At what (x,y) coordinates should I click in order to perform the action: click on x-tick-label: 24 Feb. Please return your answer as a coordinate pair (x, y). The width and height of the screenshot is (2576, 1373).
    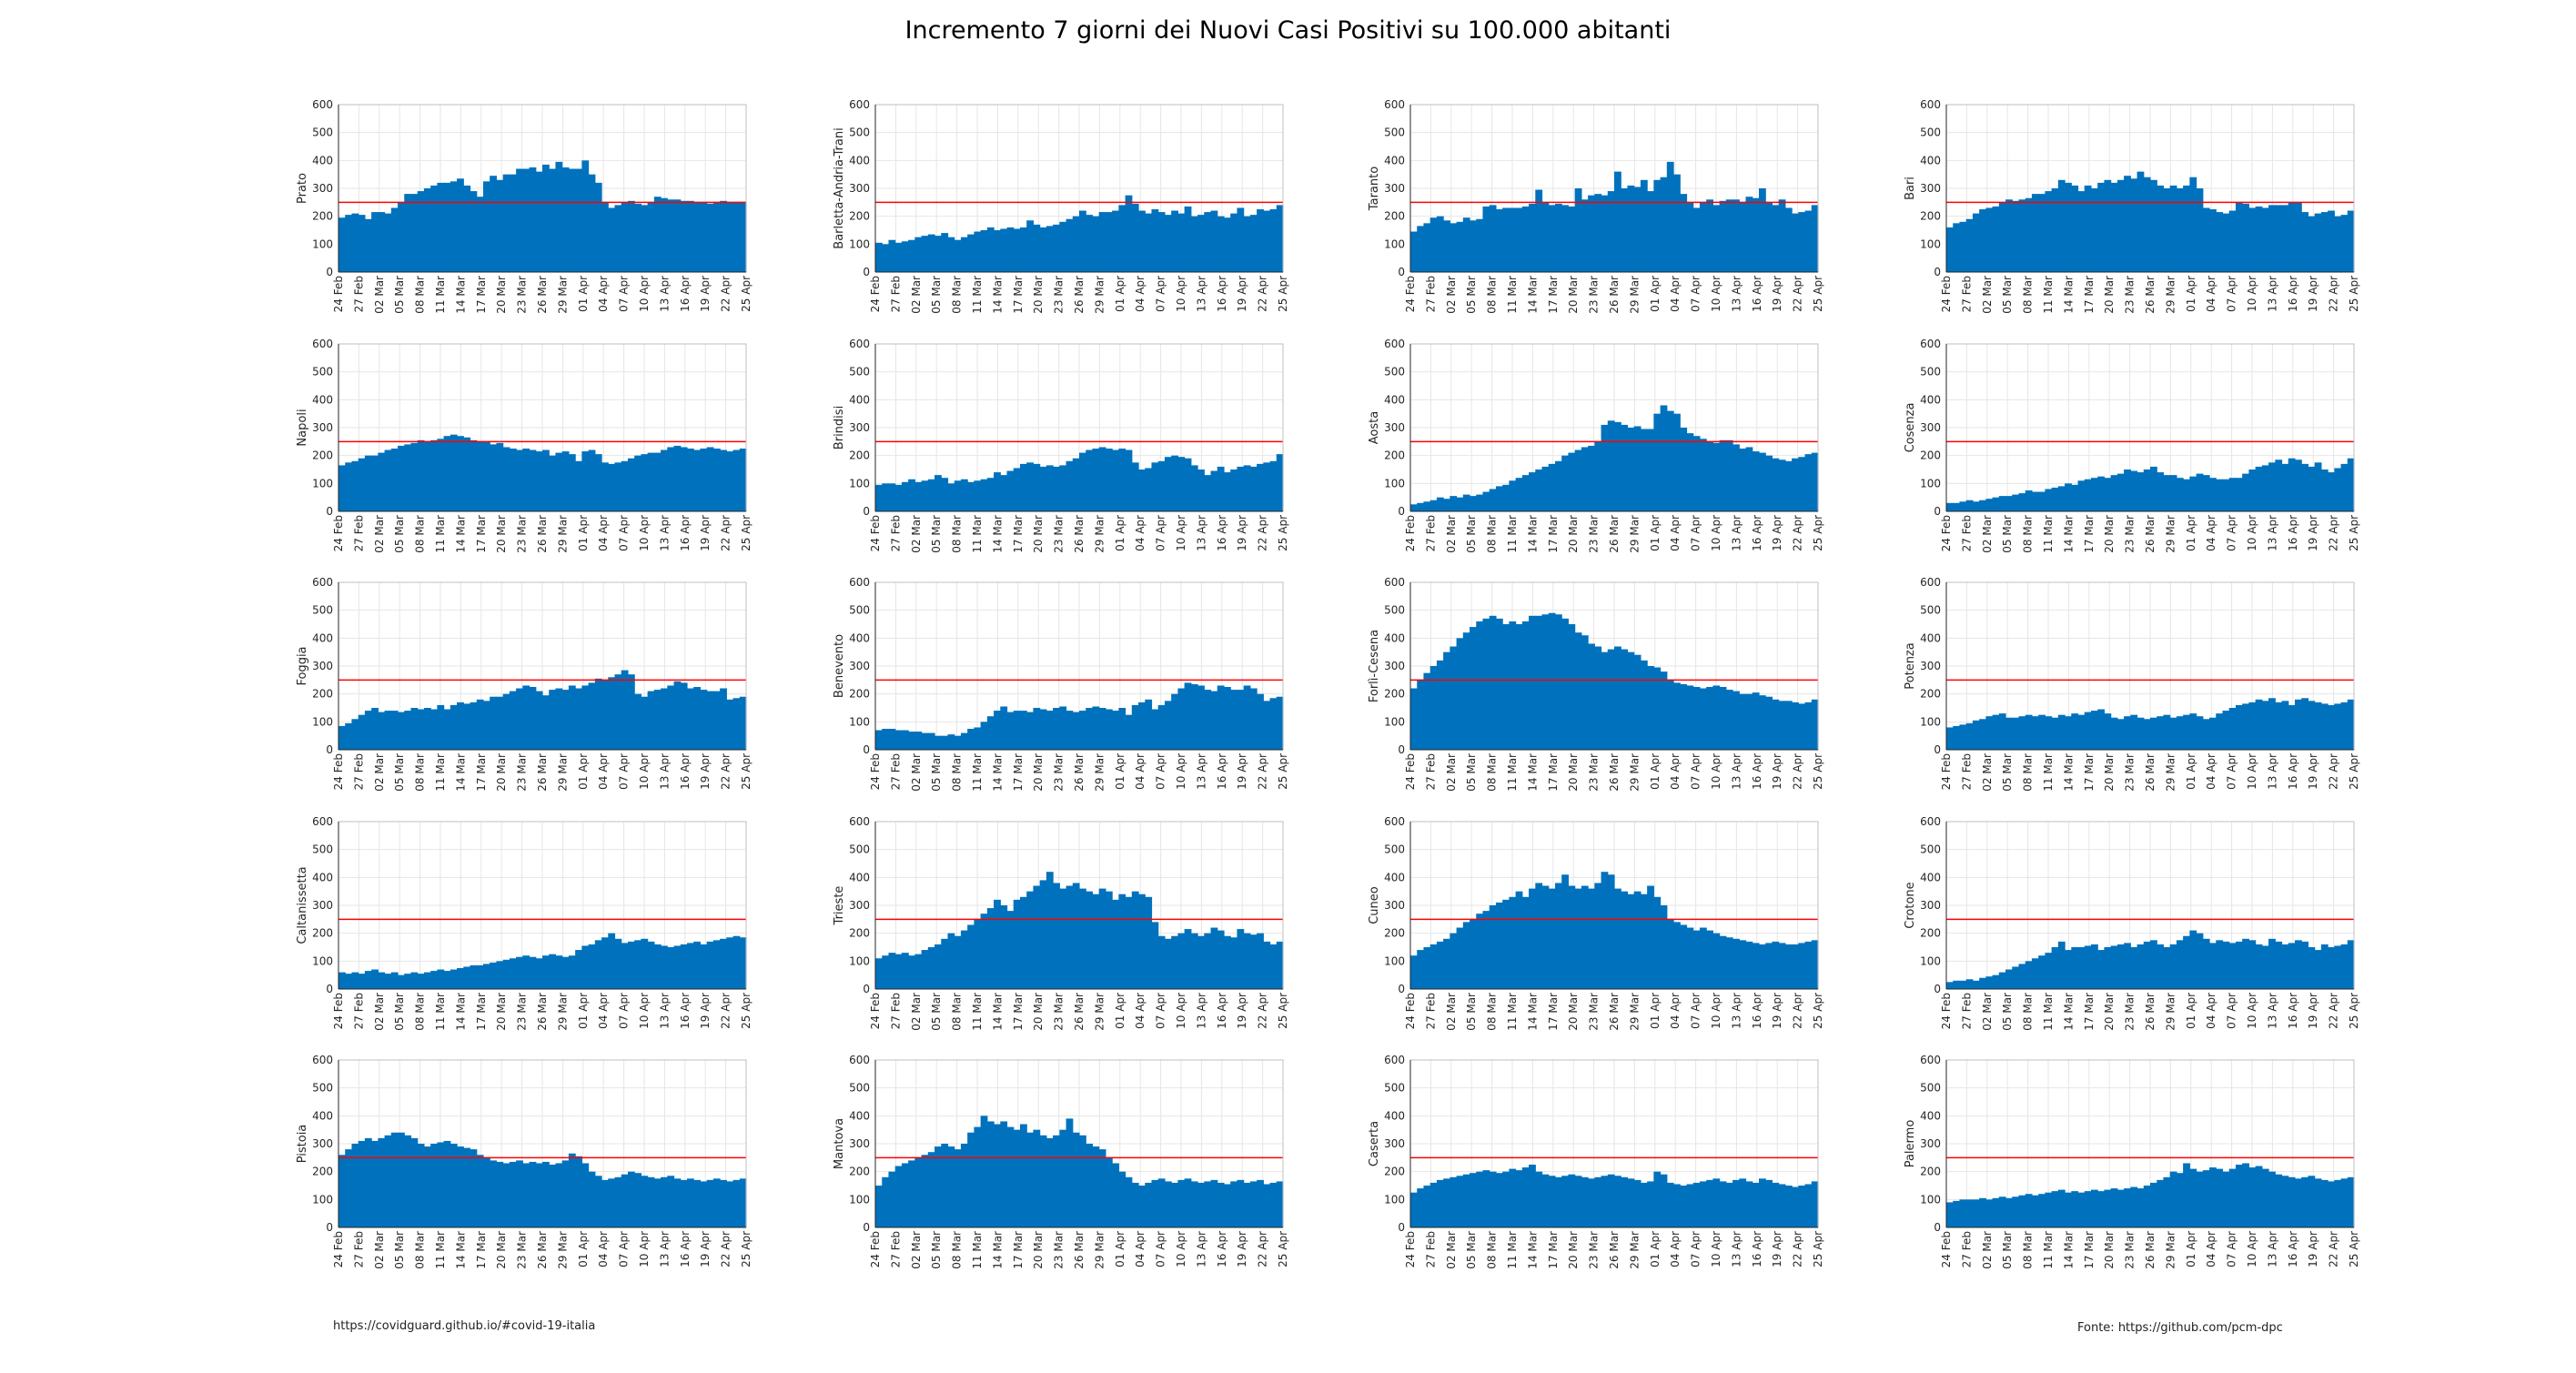
    Looking at the image, I should click on (1410, 294).